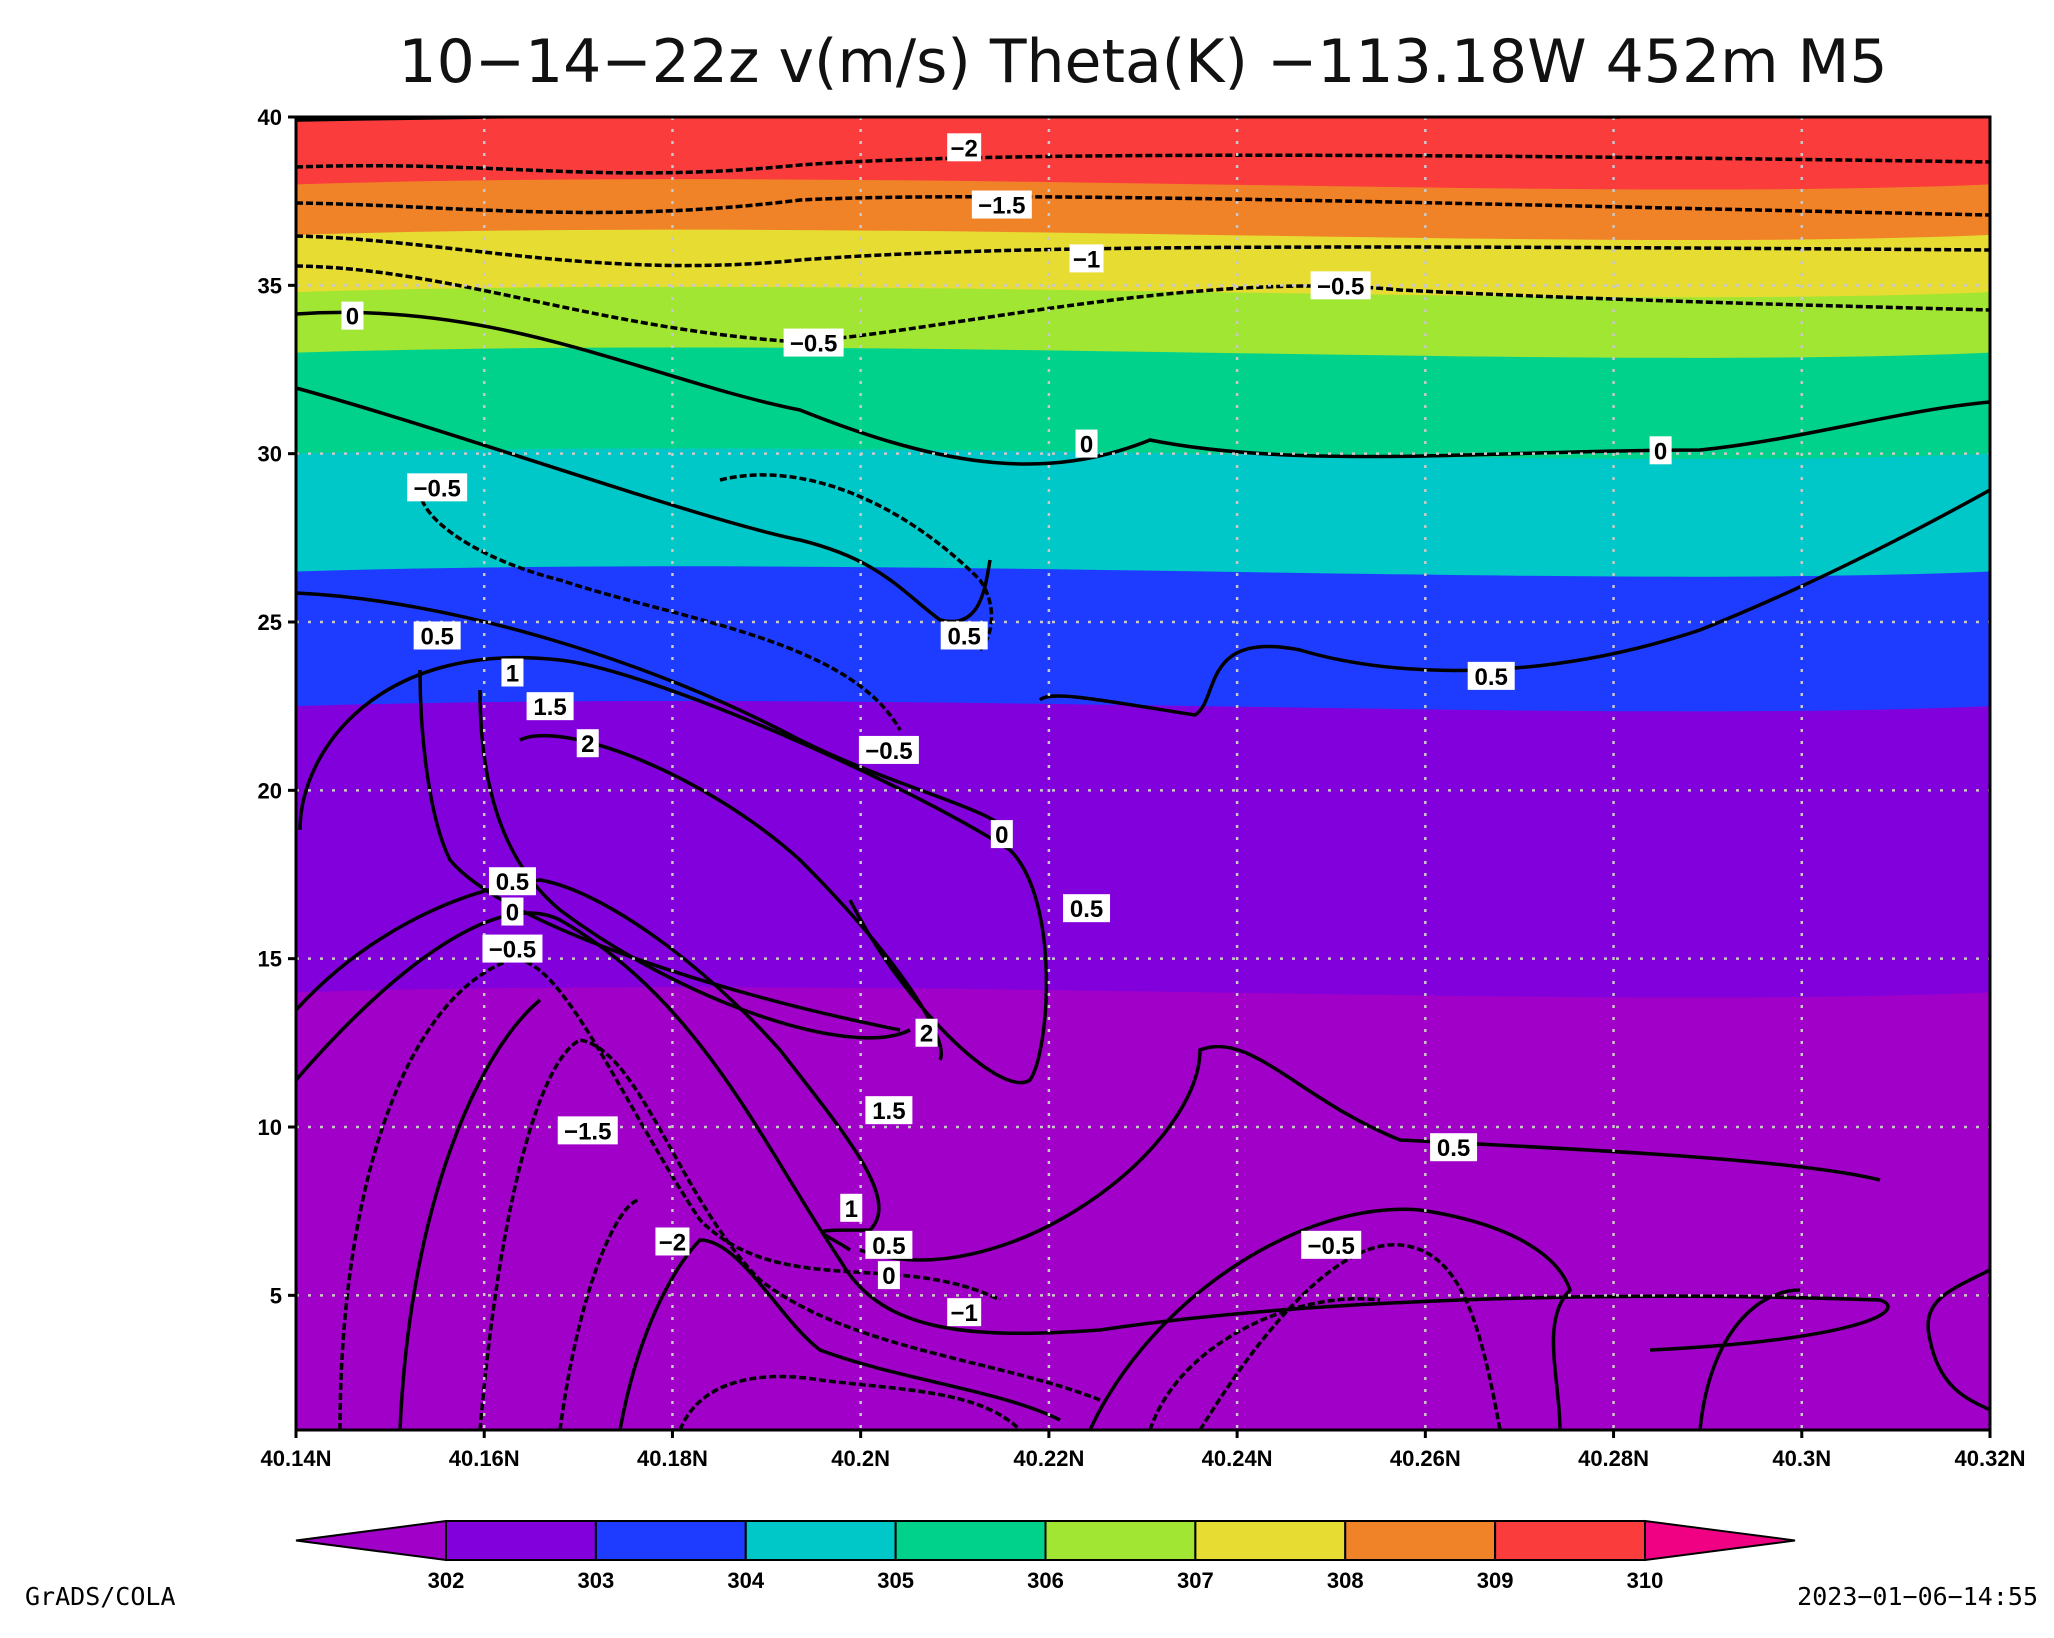 The width and height of the screenshot is (2054, 1638). What do you see at coordinates (1237, 1458) in the screenshot?
I see `x-tick-label: 40.24N` at bounding box center [1237, 1458].